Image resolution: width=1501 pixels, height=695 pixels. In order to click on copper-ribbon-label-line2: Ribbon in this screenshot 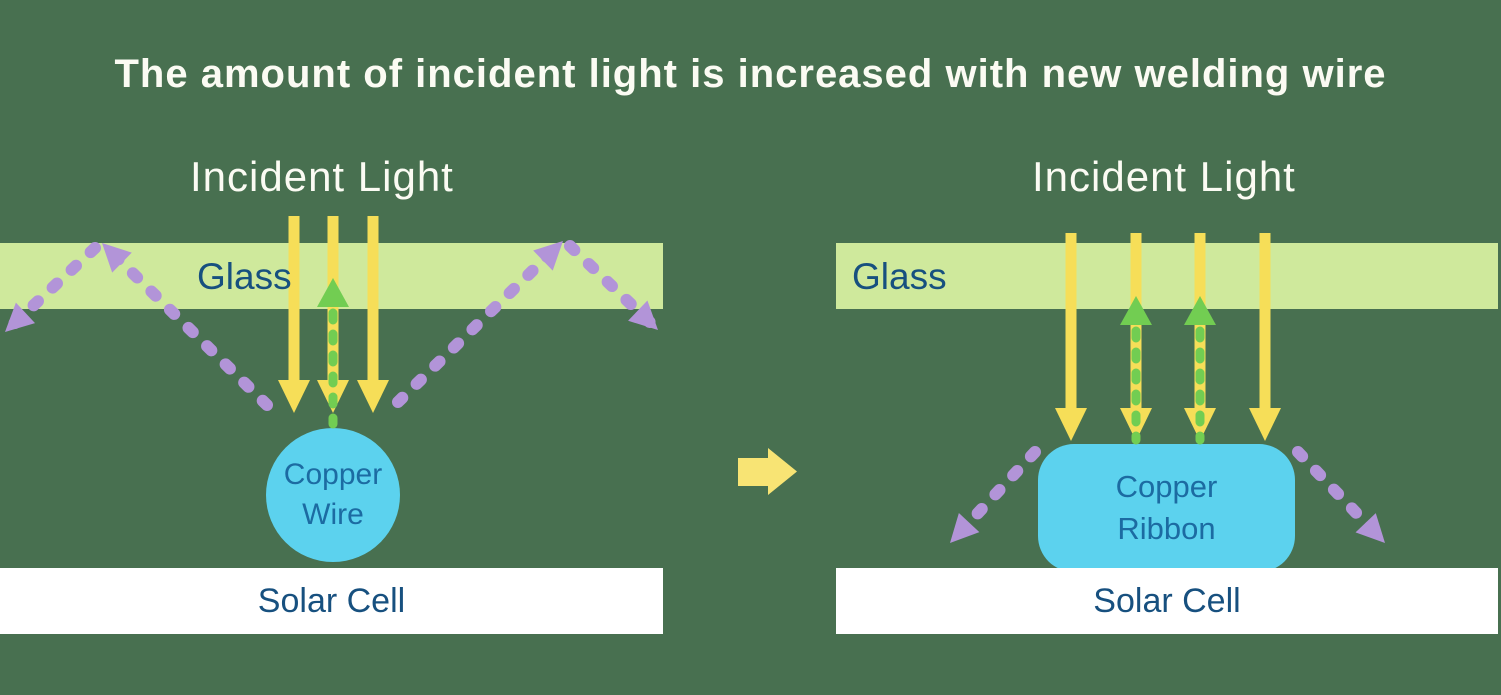, I will do `click(1166, 528)`.